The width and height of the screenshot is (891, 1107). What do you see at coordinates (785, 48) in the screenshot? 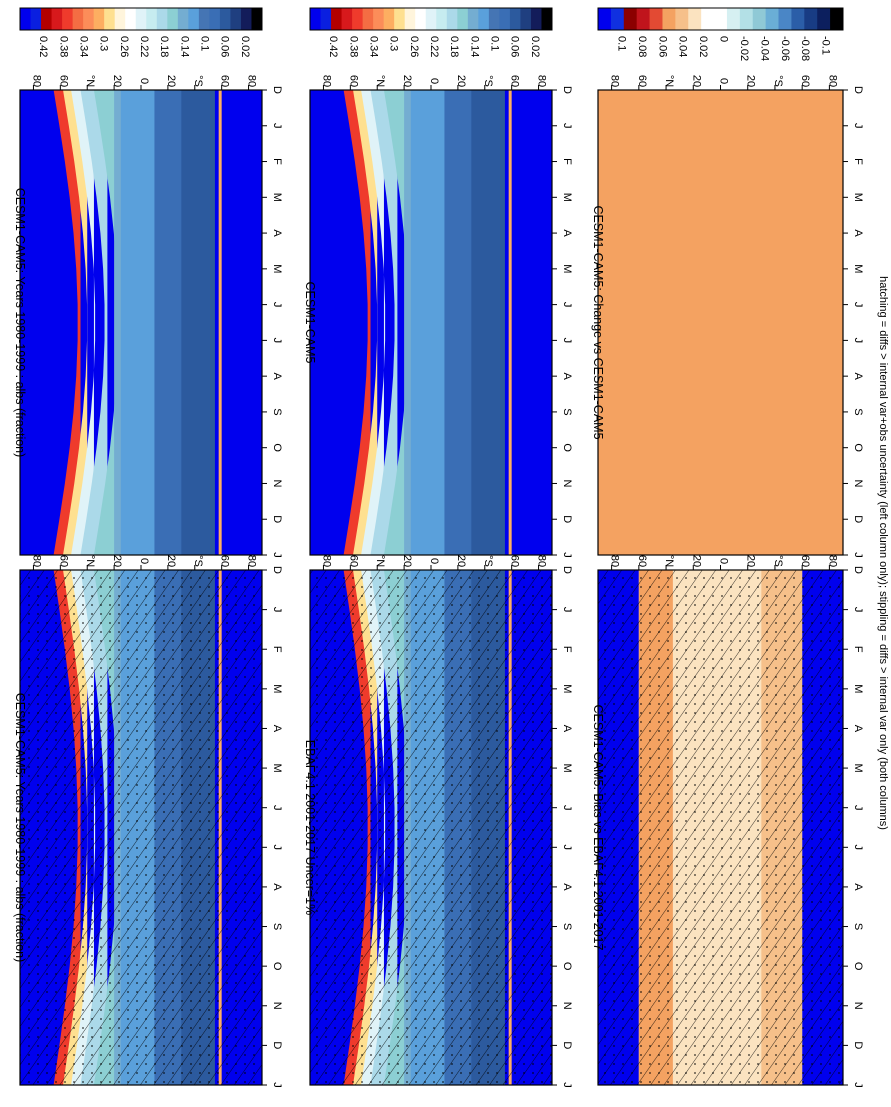
I see `colorbar-label: -0.06` at bounding box center [785, 48].